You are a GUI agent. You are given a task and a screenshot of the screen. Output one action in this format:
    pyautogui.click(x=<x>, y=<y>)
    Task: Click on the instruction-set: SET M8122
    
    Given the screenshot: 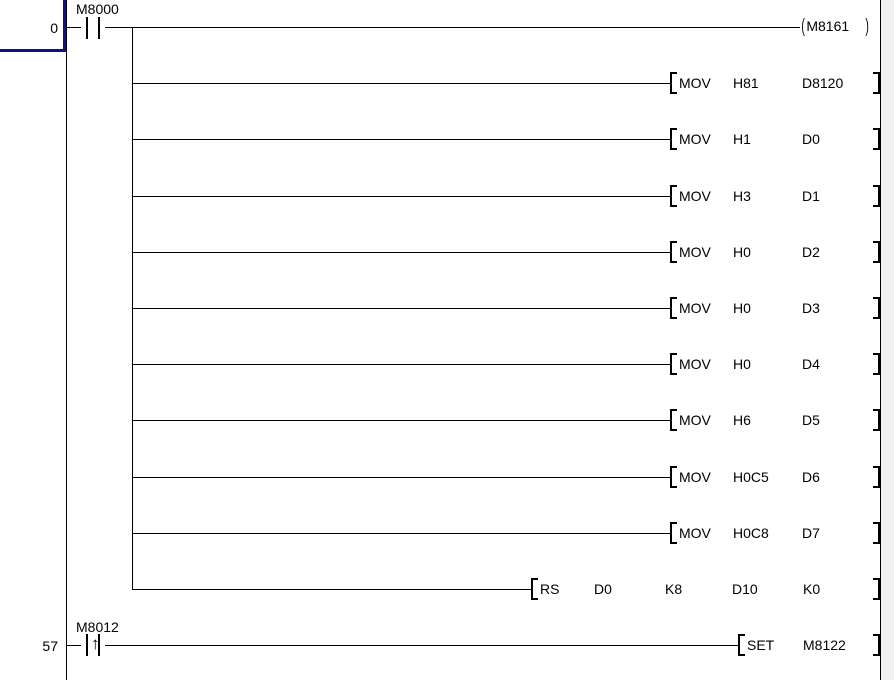 What is the action you would take?
    pyautogui.click(x=809, y=645)
    